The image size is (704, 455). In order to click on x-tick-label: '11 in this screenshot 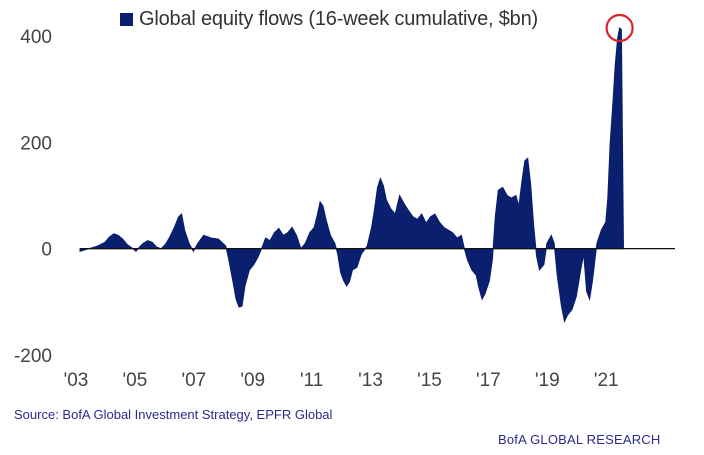, I will do `click(311, 380)`.